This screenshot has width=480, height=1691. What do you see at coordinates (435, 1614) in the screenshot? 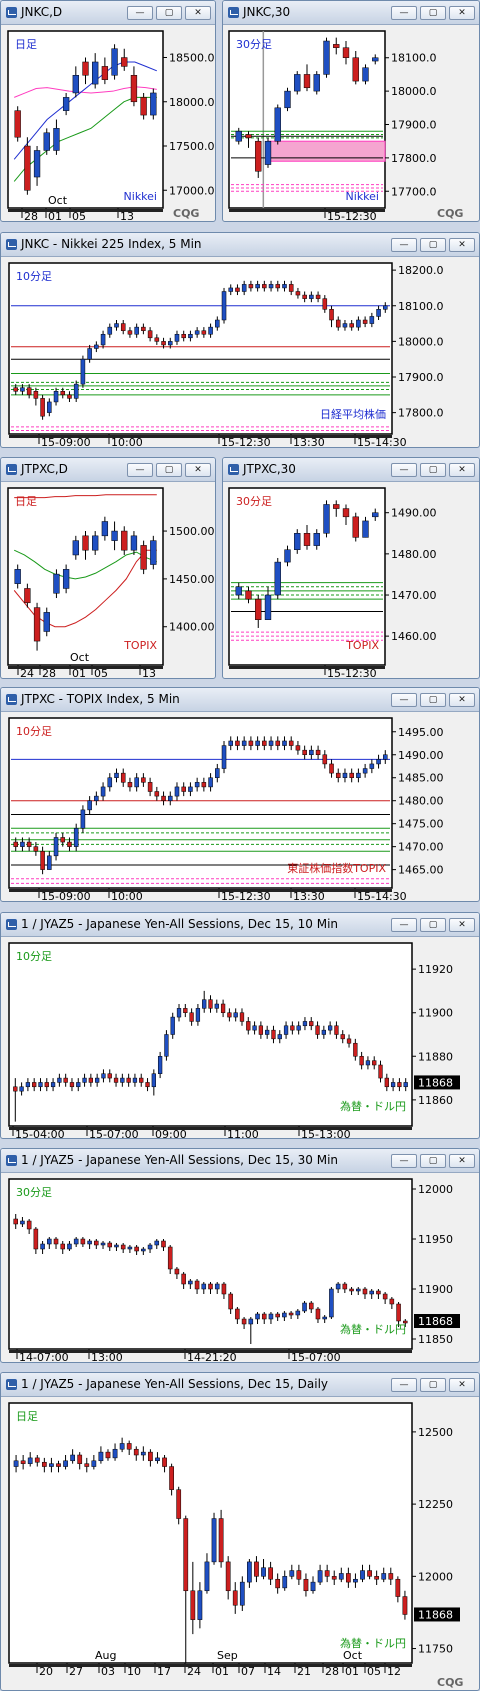
I see `last-price-label: 11868` at bounding box center [435, 1614].